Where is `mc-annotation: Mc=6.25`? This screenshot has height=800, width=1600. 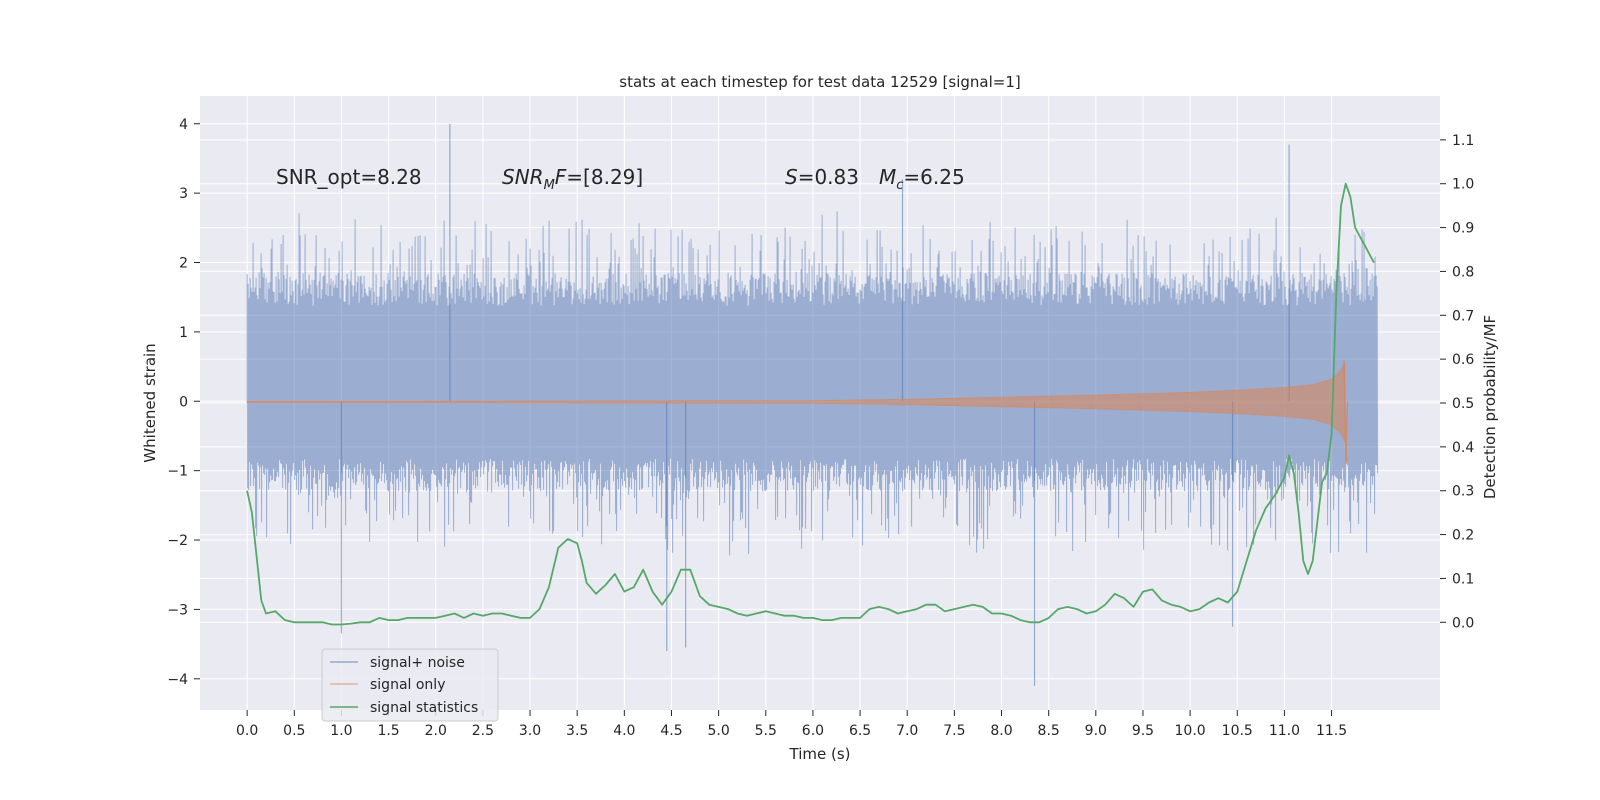 mc-annotation: Mc=6.25 is located at coordinates (922, 179).